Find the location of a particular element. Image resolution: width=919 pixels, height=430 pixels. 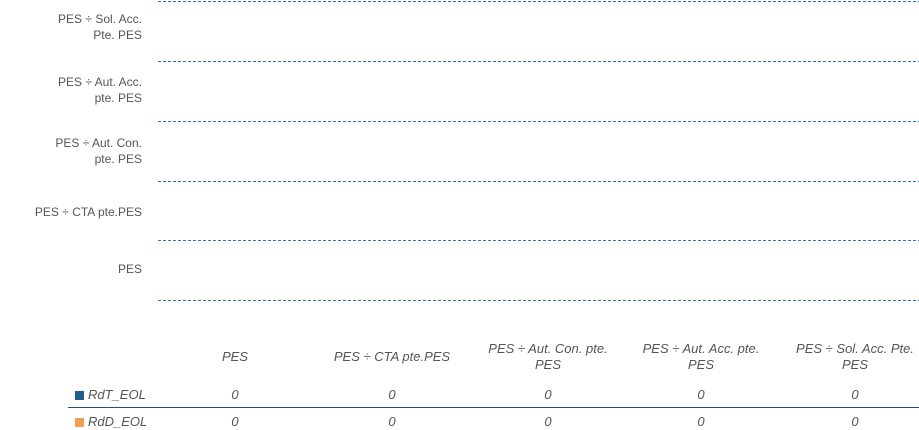

table-column-header: PES ÷ Sol. Acc. Pte. PES is located at coordinates (855, 356).